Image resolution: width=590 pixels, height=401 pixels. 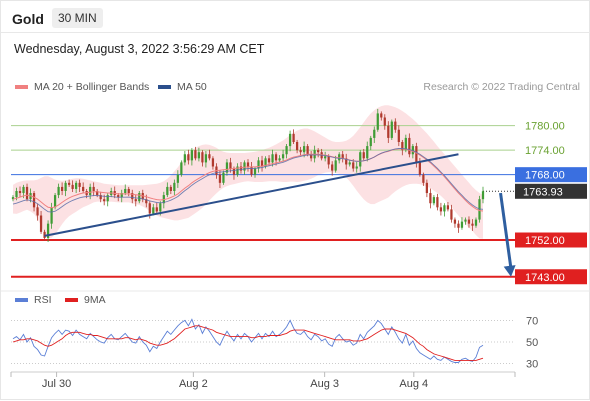 I want to click on trendline, so click(x=251, y=195).